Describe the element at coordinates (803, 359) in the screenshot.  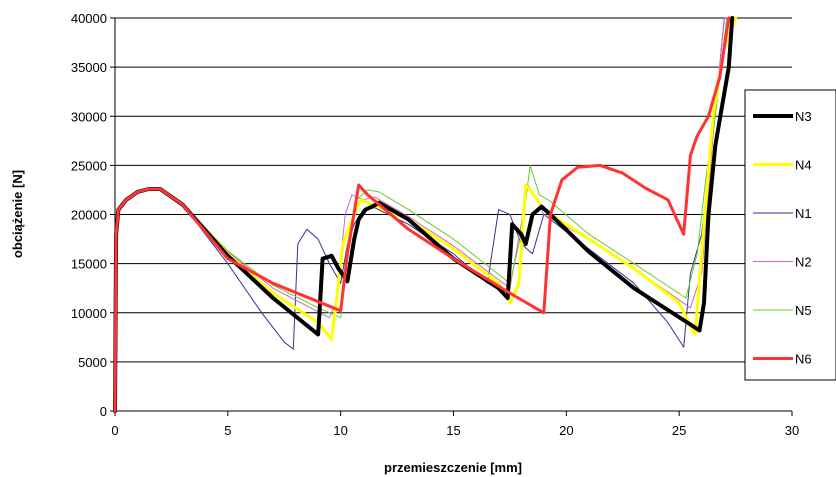
I see `legend-label-n6: N6` at that location.